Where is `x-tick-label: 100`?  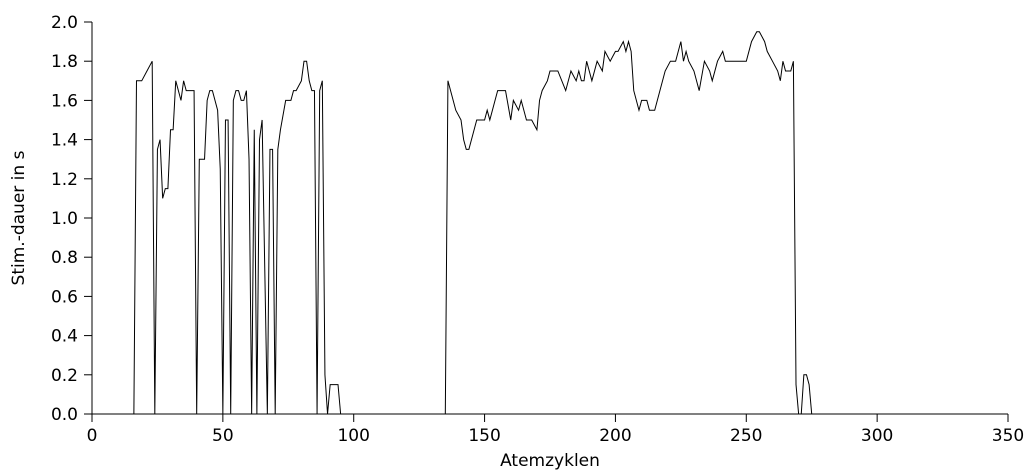 x-tick-label: 100 is located at coordinates (353, 436).